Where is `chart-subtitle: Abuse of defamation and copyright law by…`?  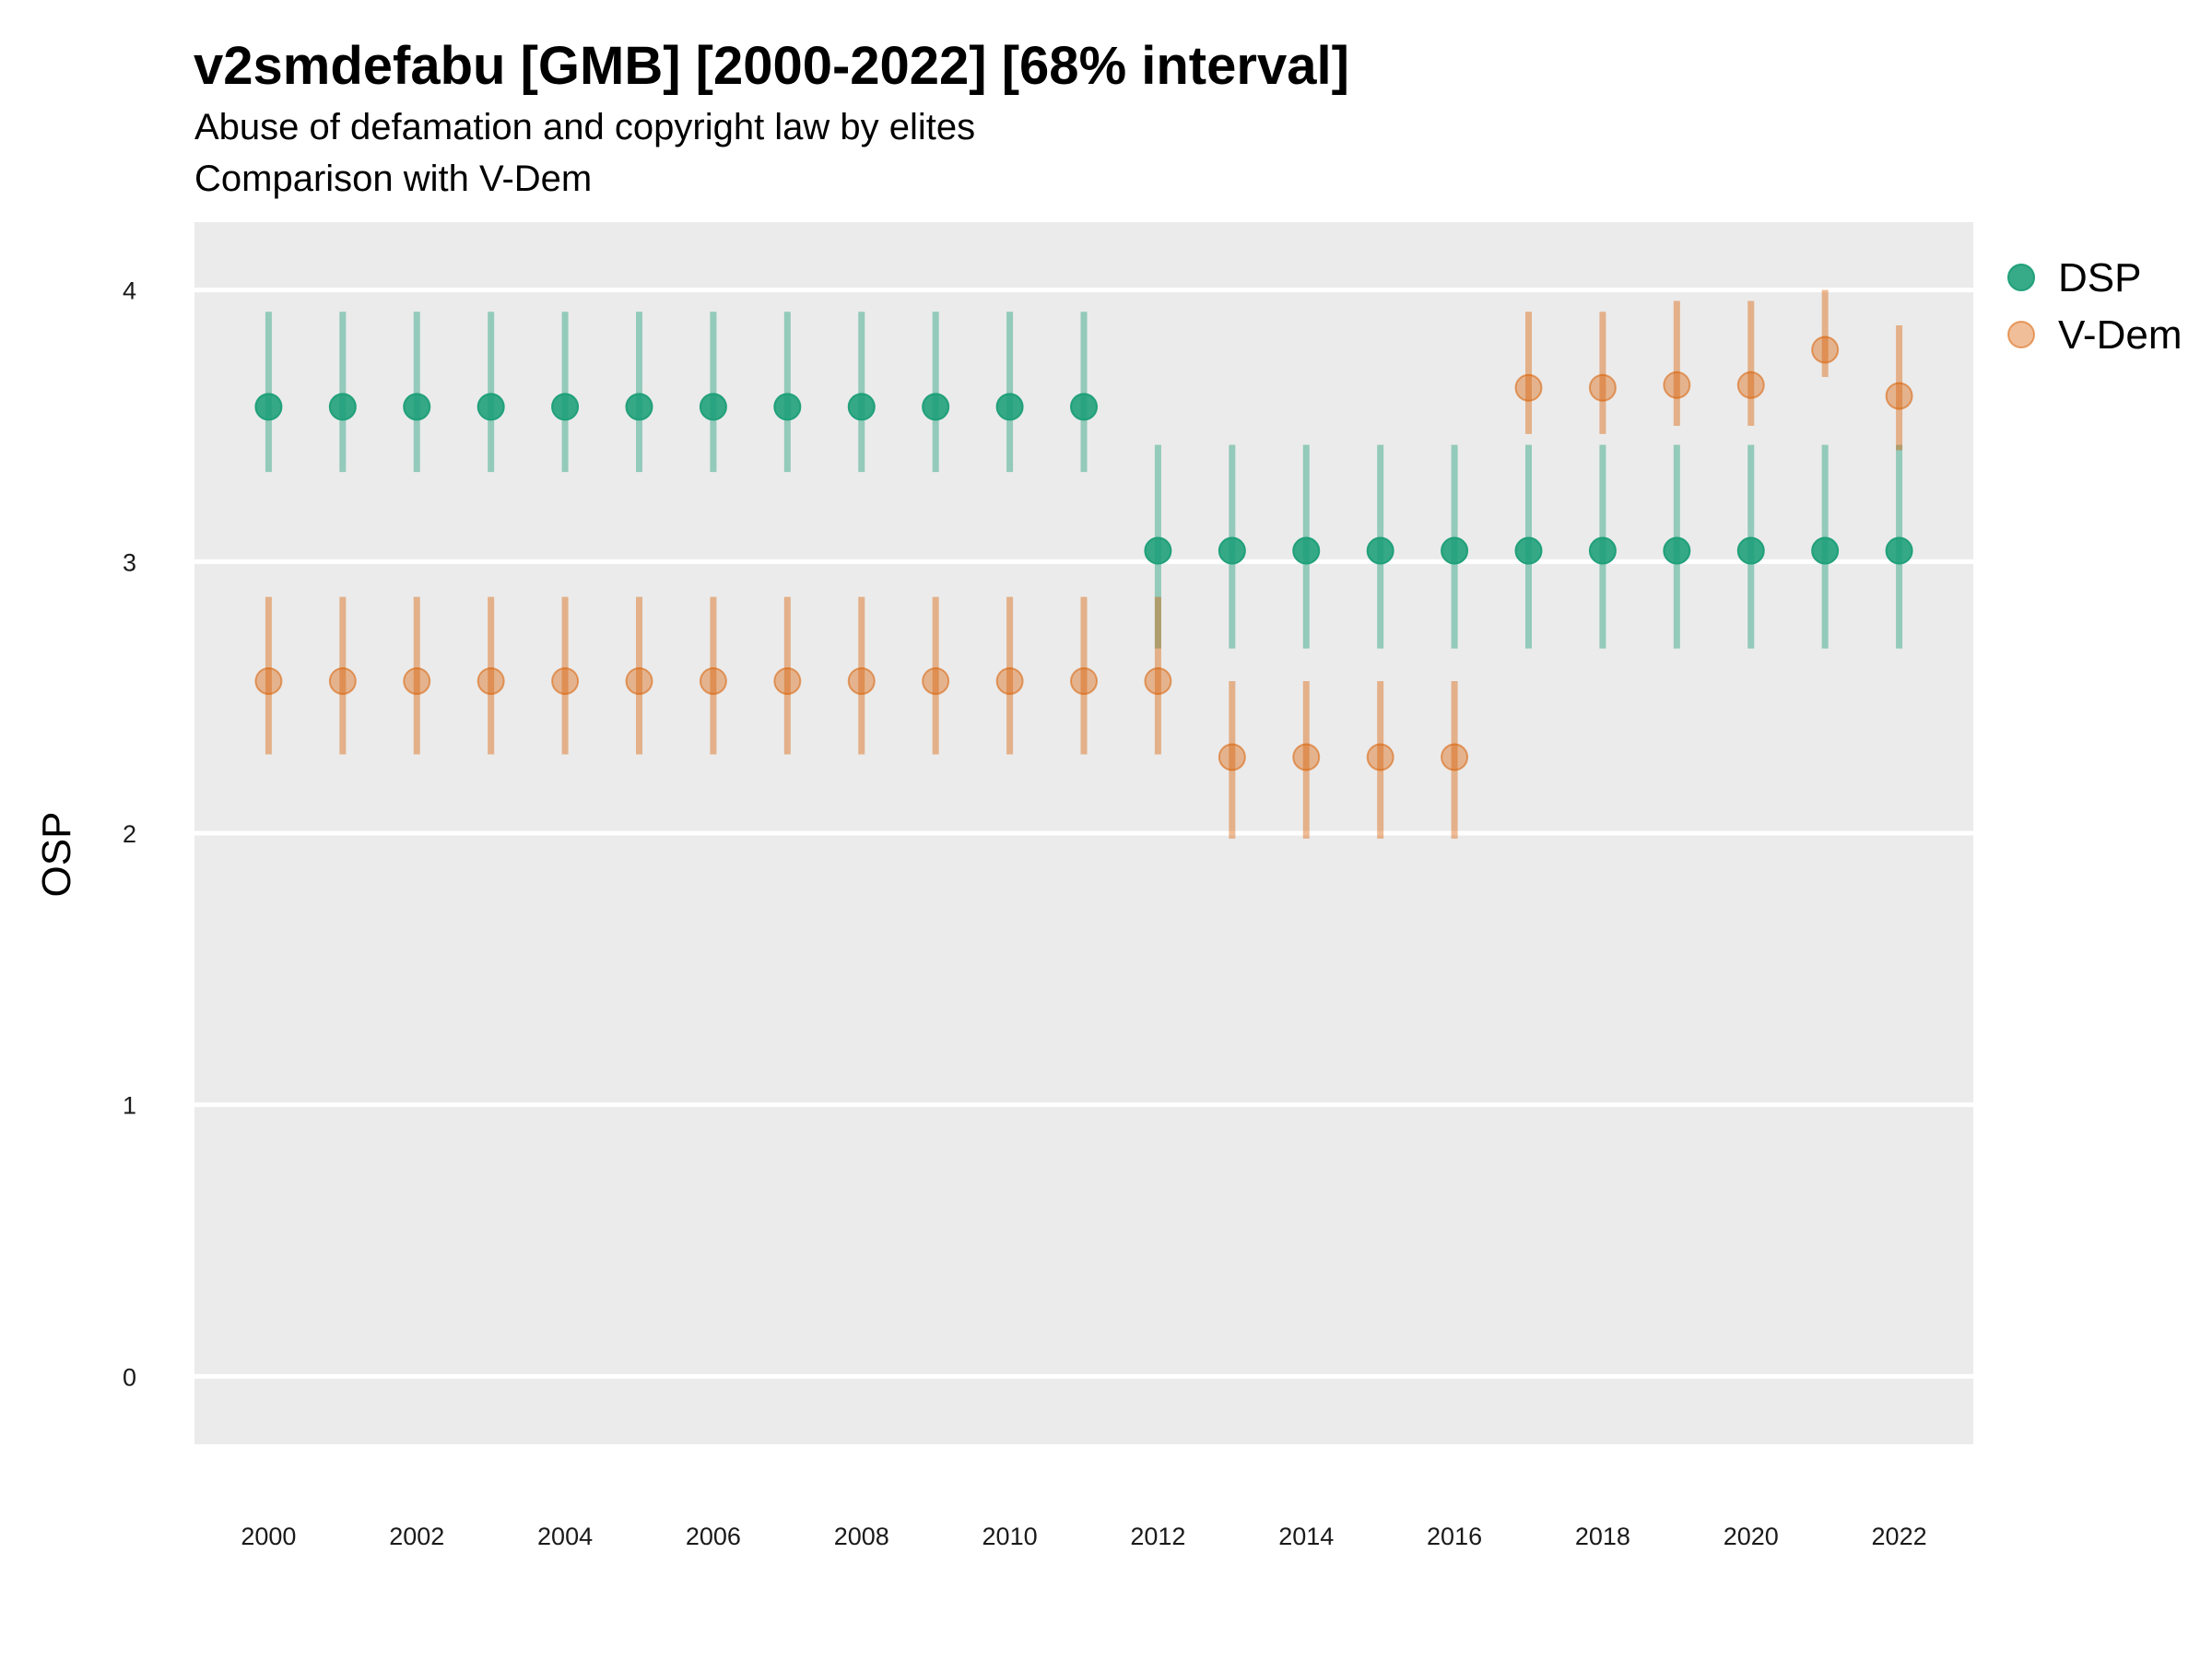
chart-subtitle: Abuse of defamation and copyright law by… is located at coordinates (585, 127).